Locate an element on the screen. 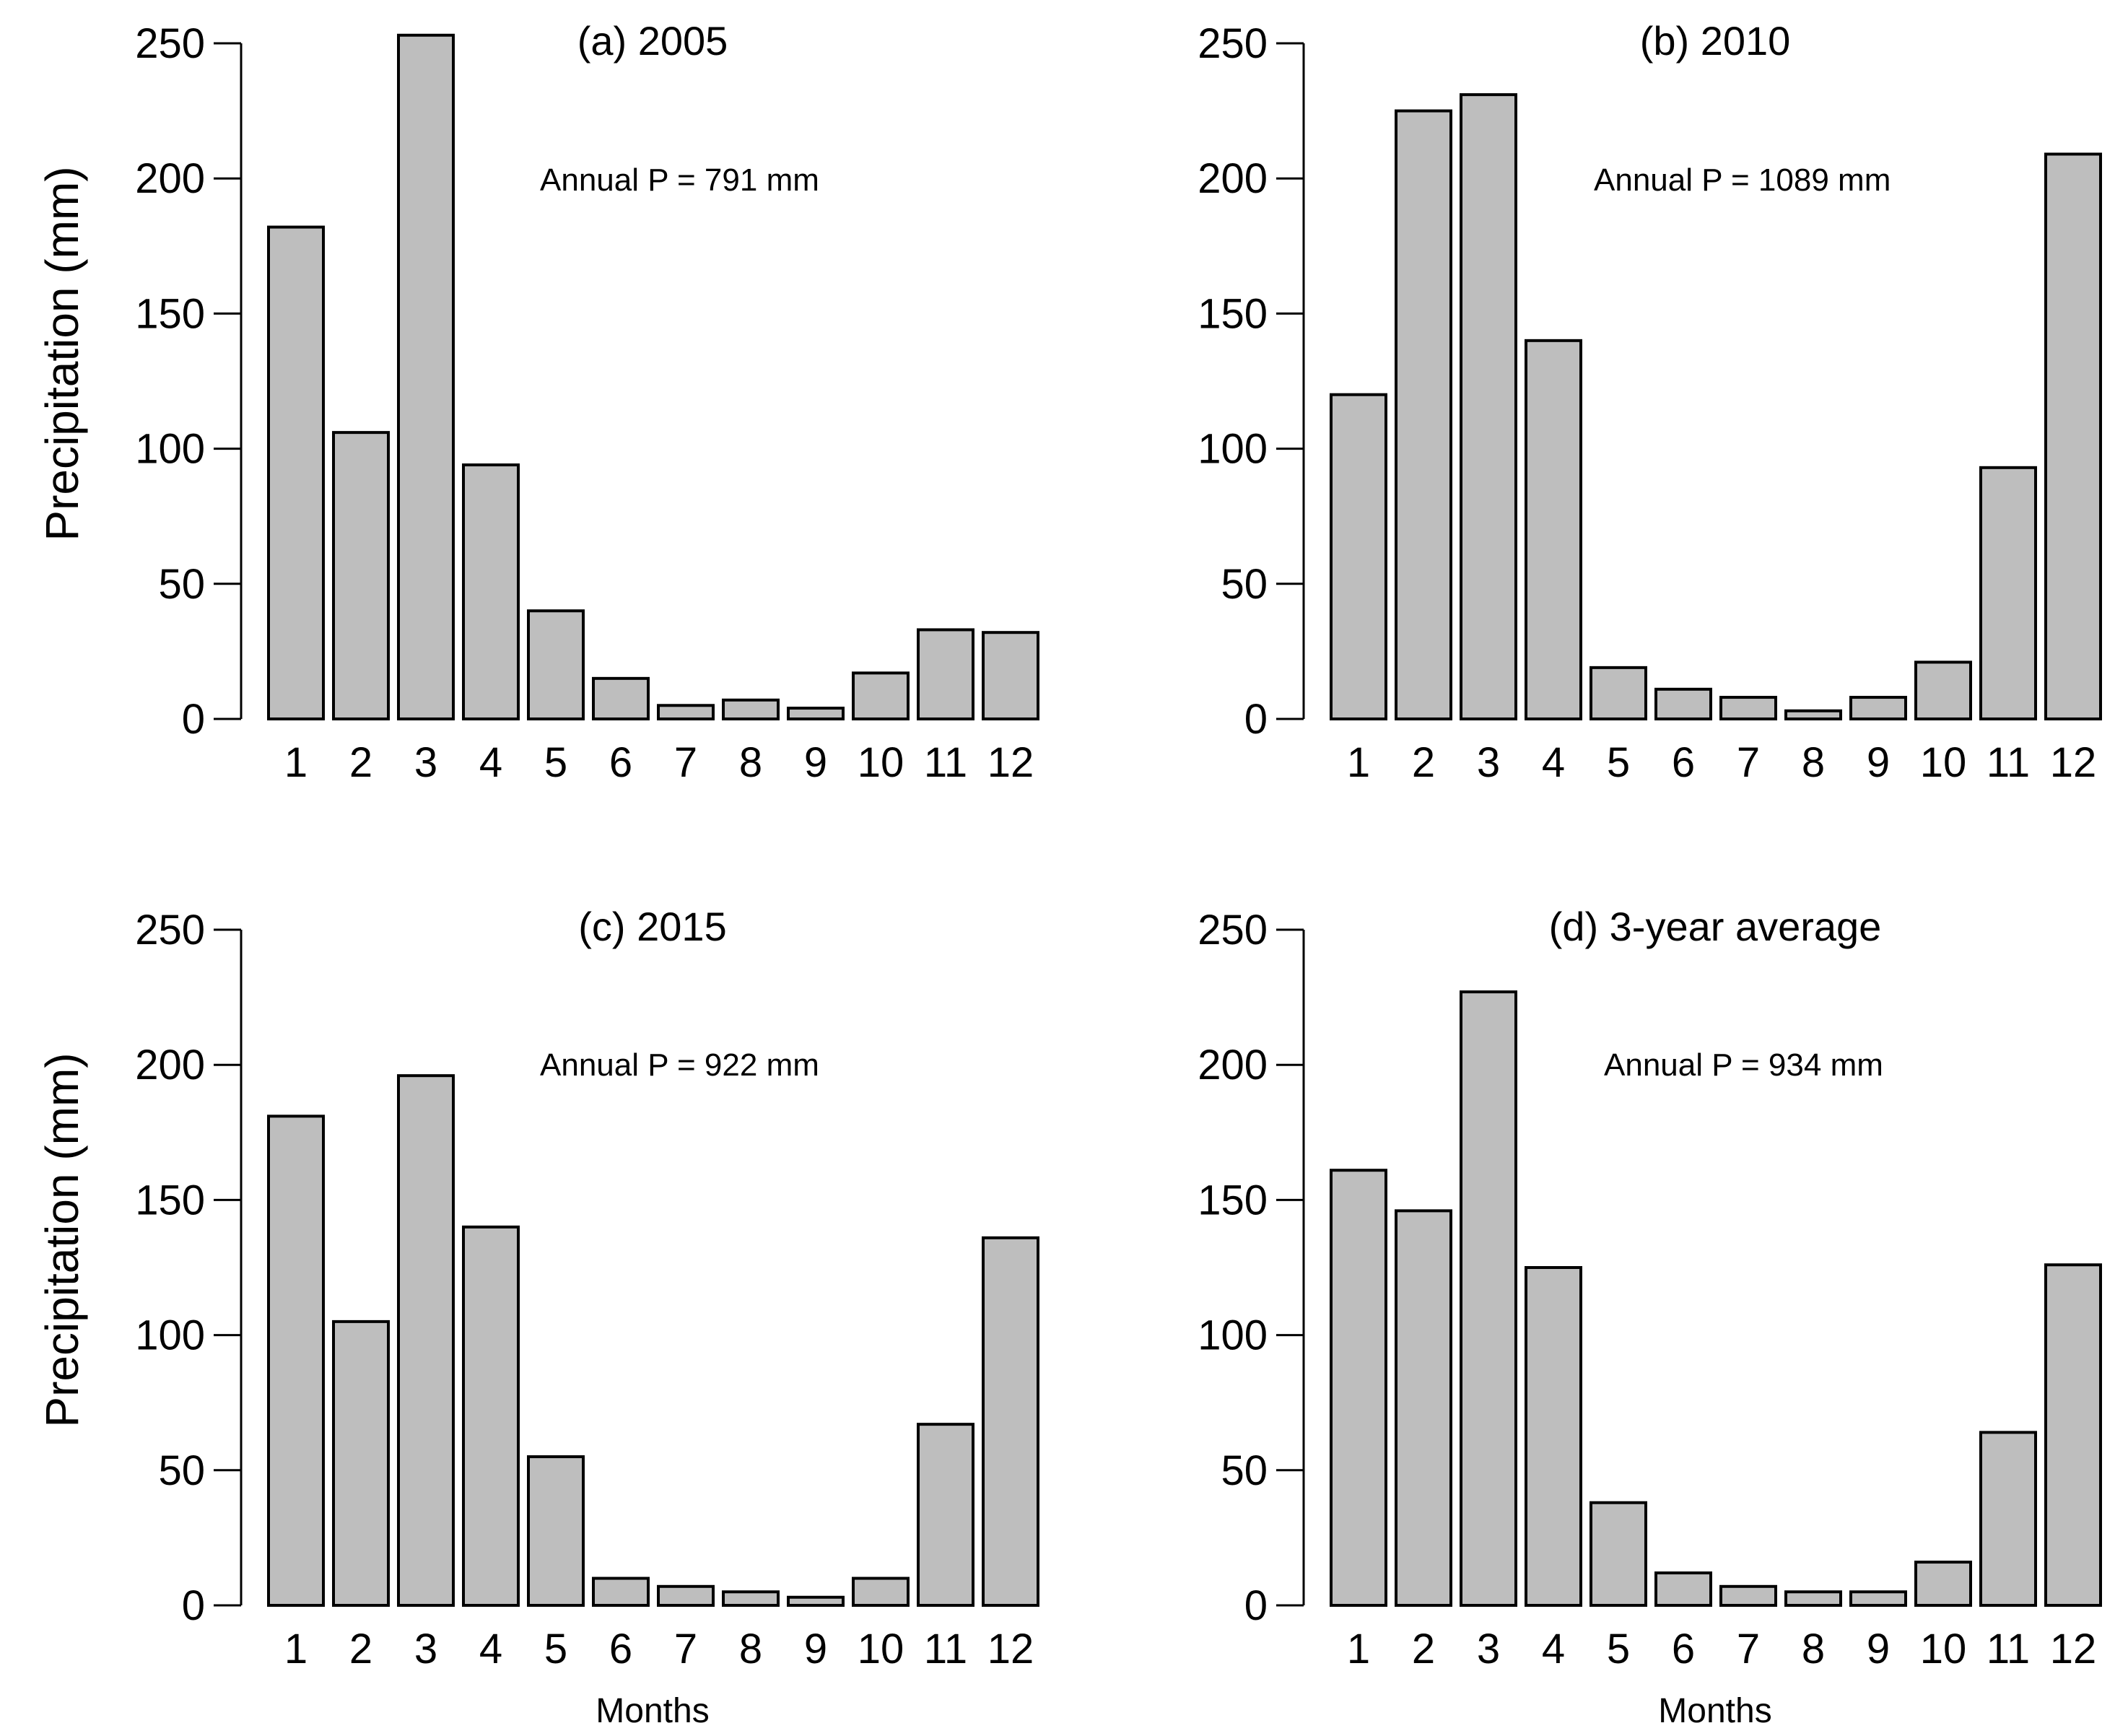 The width and height of the screenshot is (2128, 1736). panel-c-y-tick-label: 100 is located at coordinates (170, 1335).